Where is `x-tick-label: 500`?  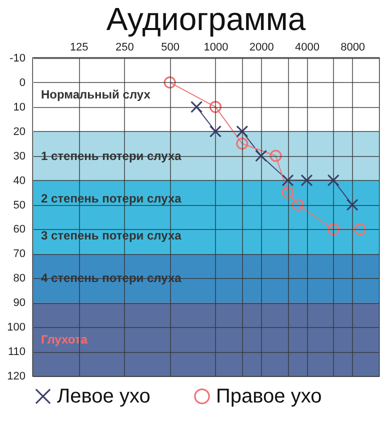
x-tick-label: 500 is located at coordinates (170, 48).